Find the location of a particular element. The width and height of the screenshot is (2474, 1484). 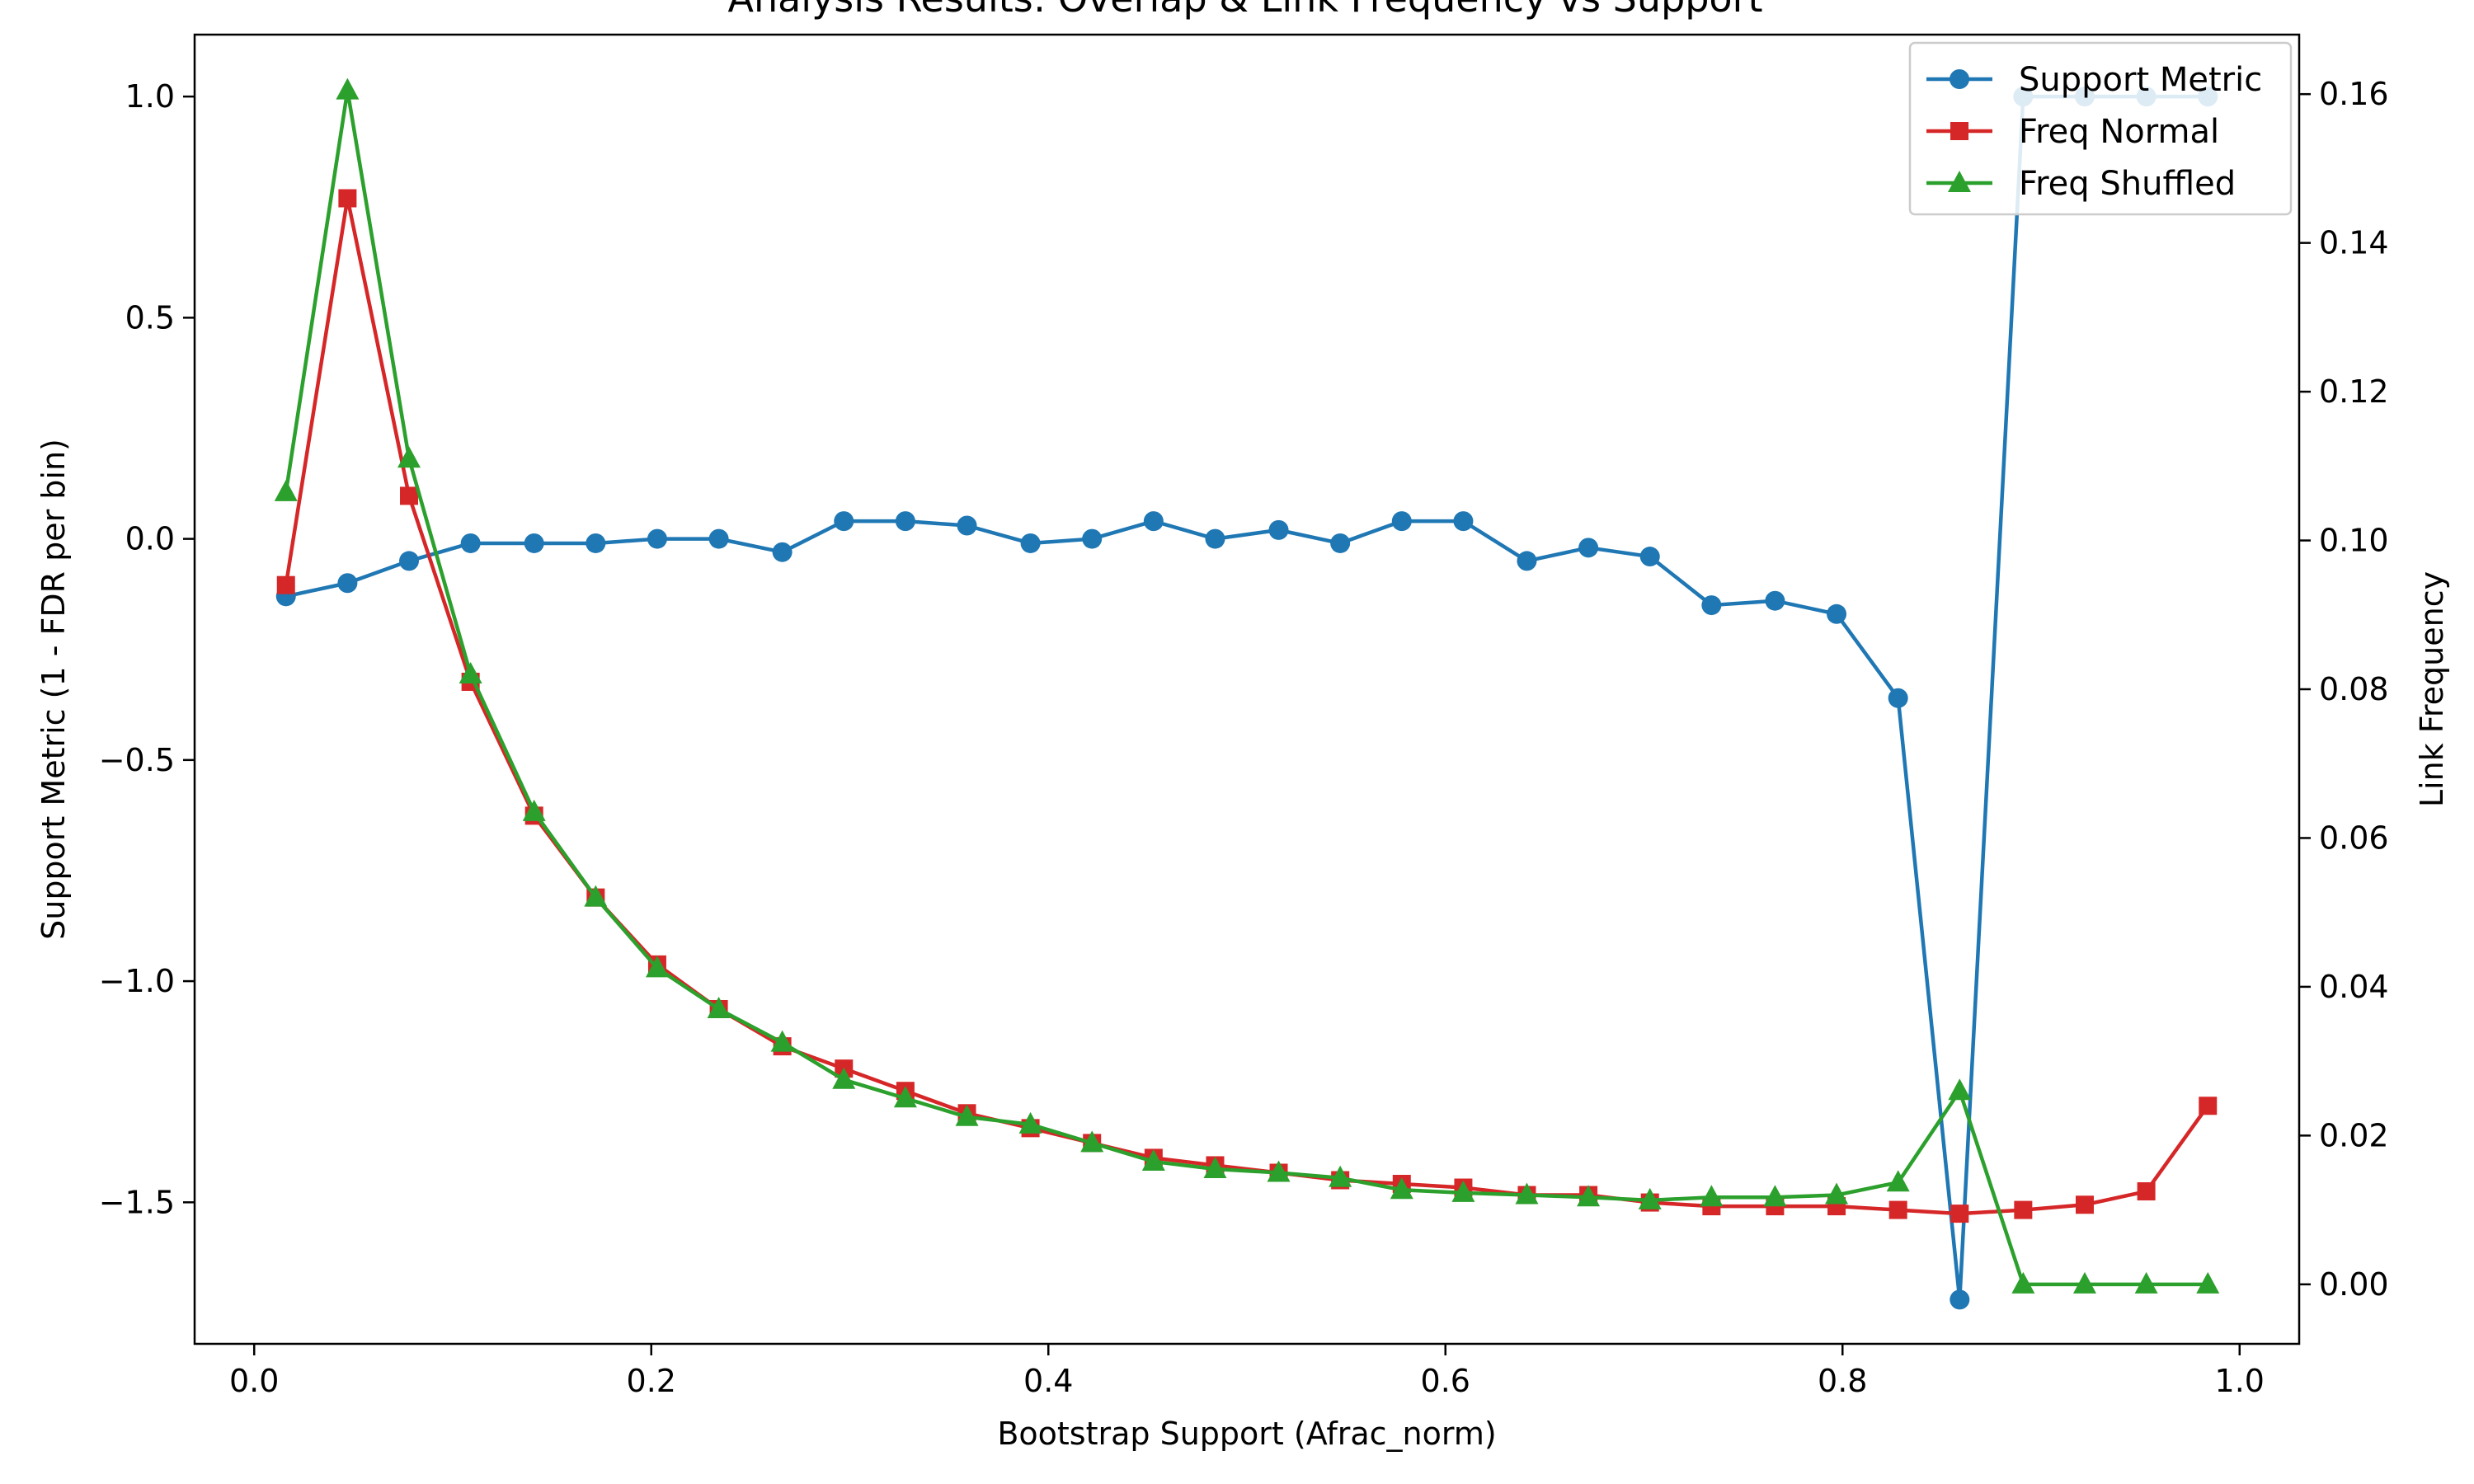

y2-tick-label: 0.12 is located at coordinates (2354, 391).